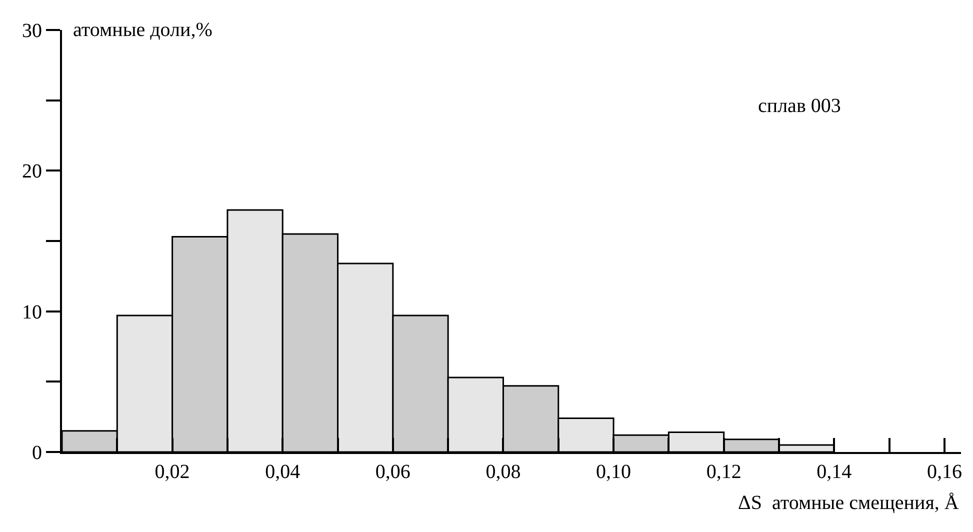 This screenshot has width=973, height=532. Describe the element at coordinates (799, 106) in the screenshot. I see `annotation: сплав 003` at that location.